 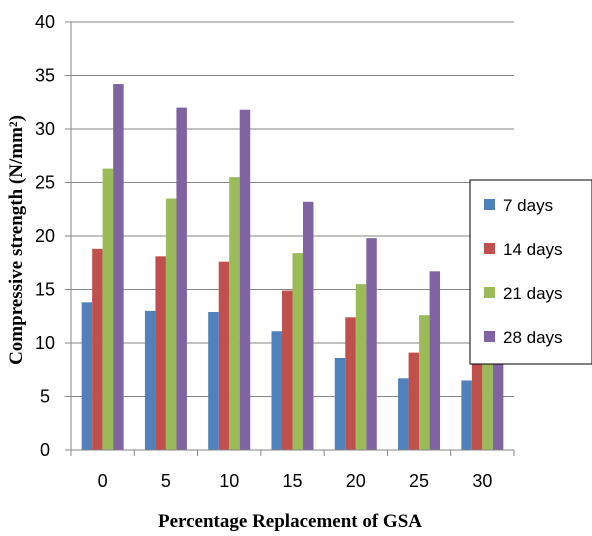 I want to click on x-axis-title: Percentage Replacement of GSA, so click(x=290, y=521).